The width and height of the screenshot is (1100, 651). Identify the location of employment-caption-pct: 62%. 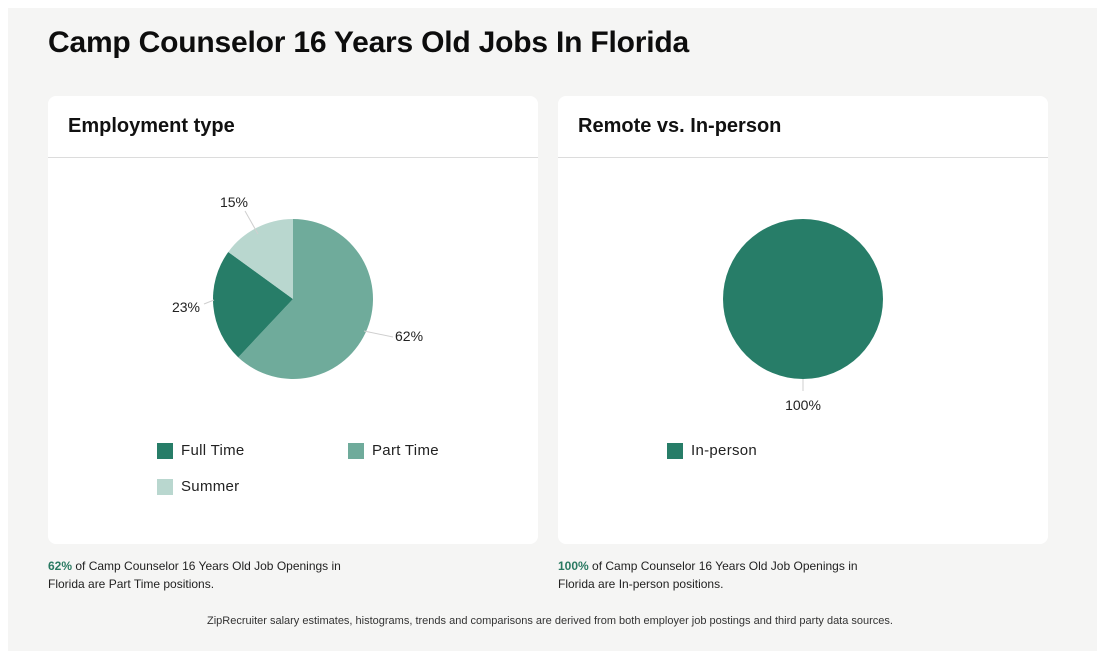
(60, 566).